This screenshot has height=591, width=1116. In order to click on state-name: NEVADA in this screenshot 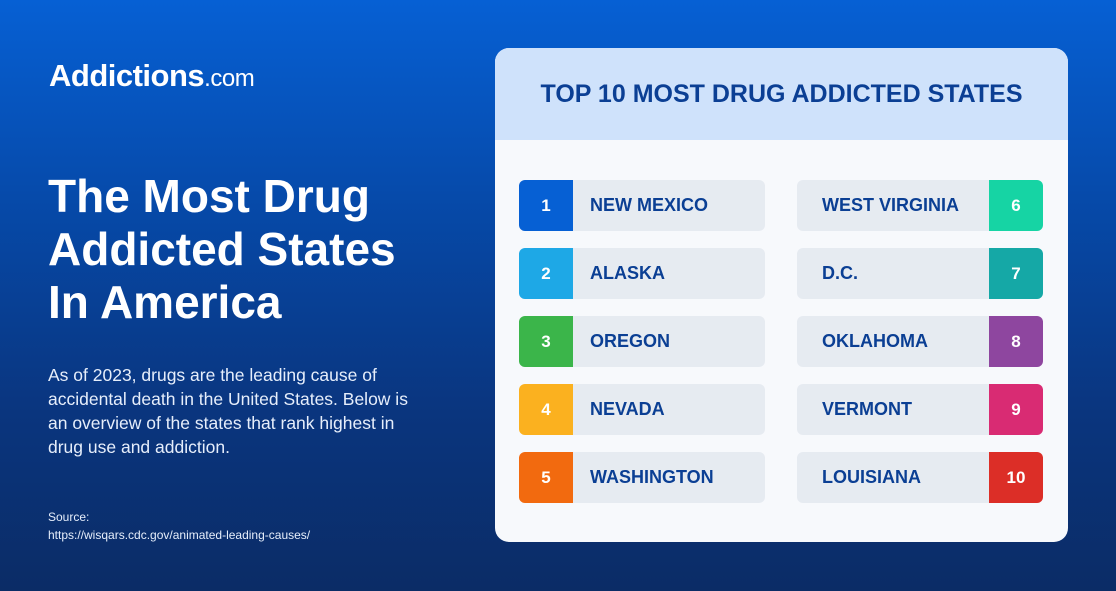, I will do `click(669, 409)`.